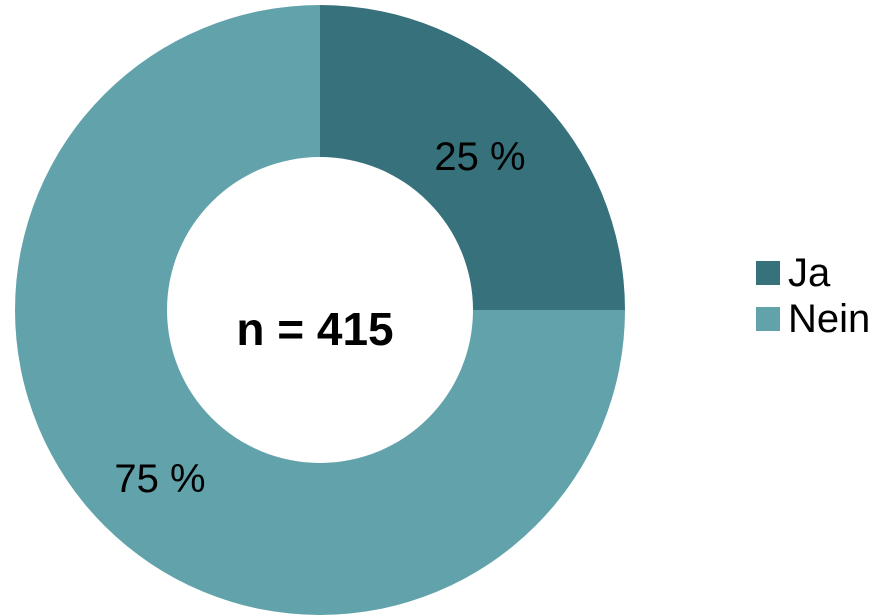 This screenshot has width=891, height=615. What do you see at coordinates (829, 318) in the screenshot?
I see `legend-label-nein: Nein` at bounding box center [829, 318].